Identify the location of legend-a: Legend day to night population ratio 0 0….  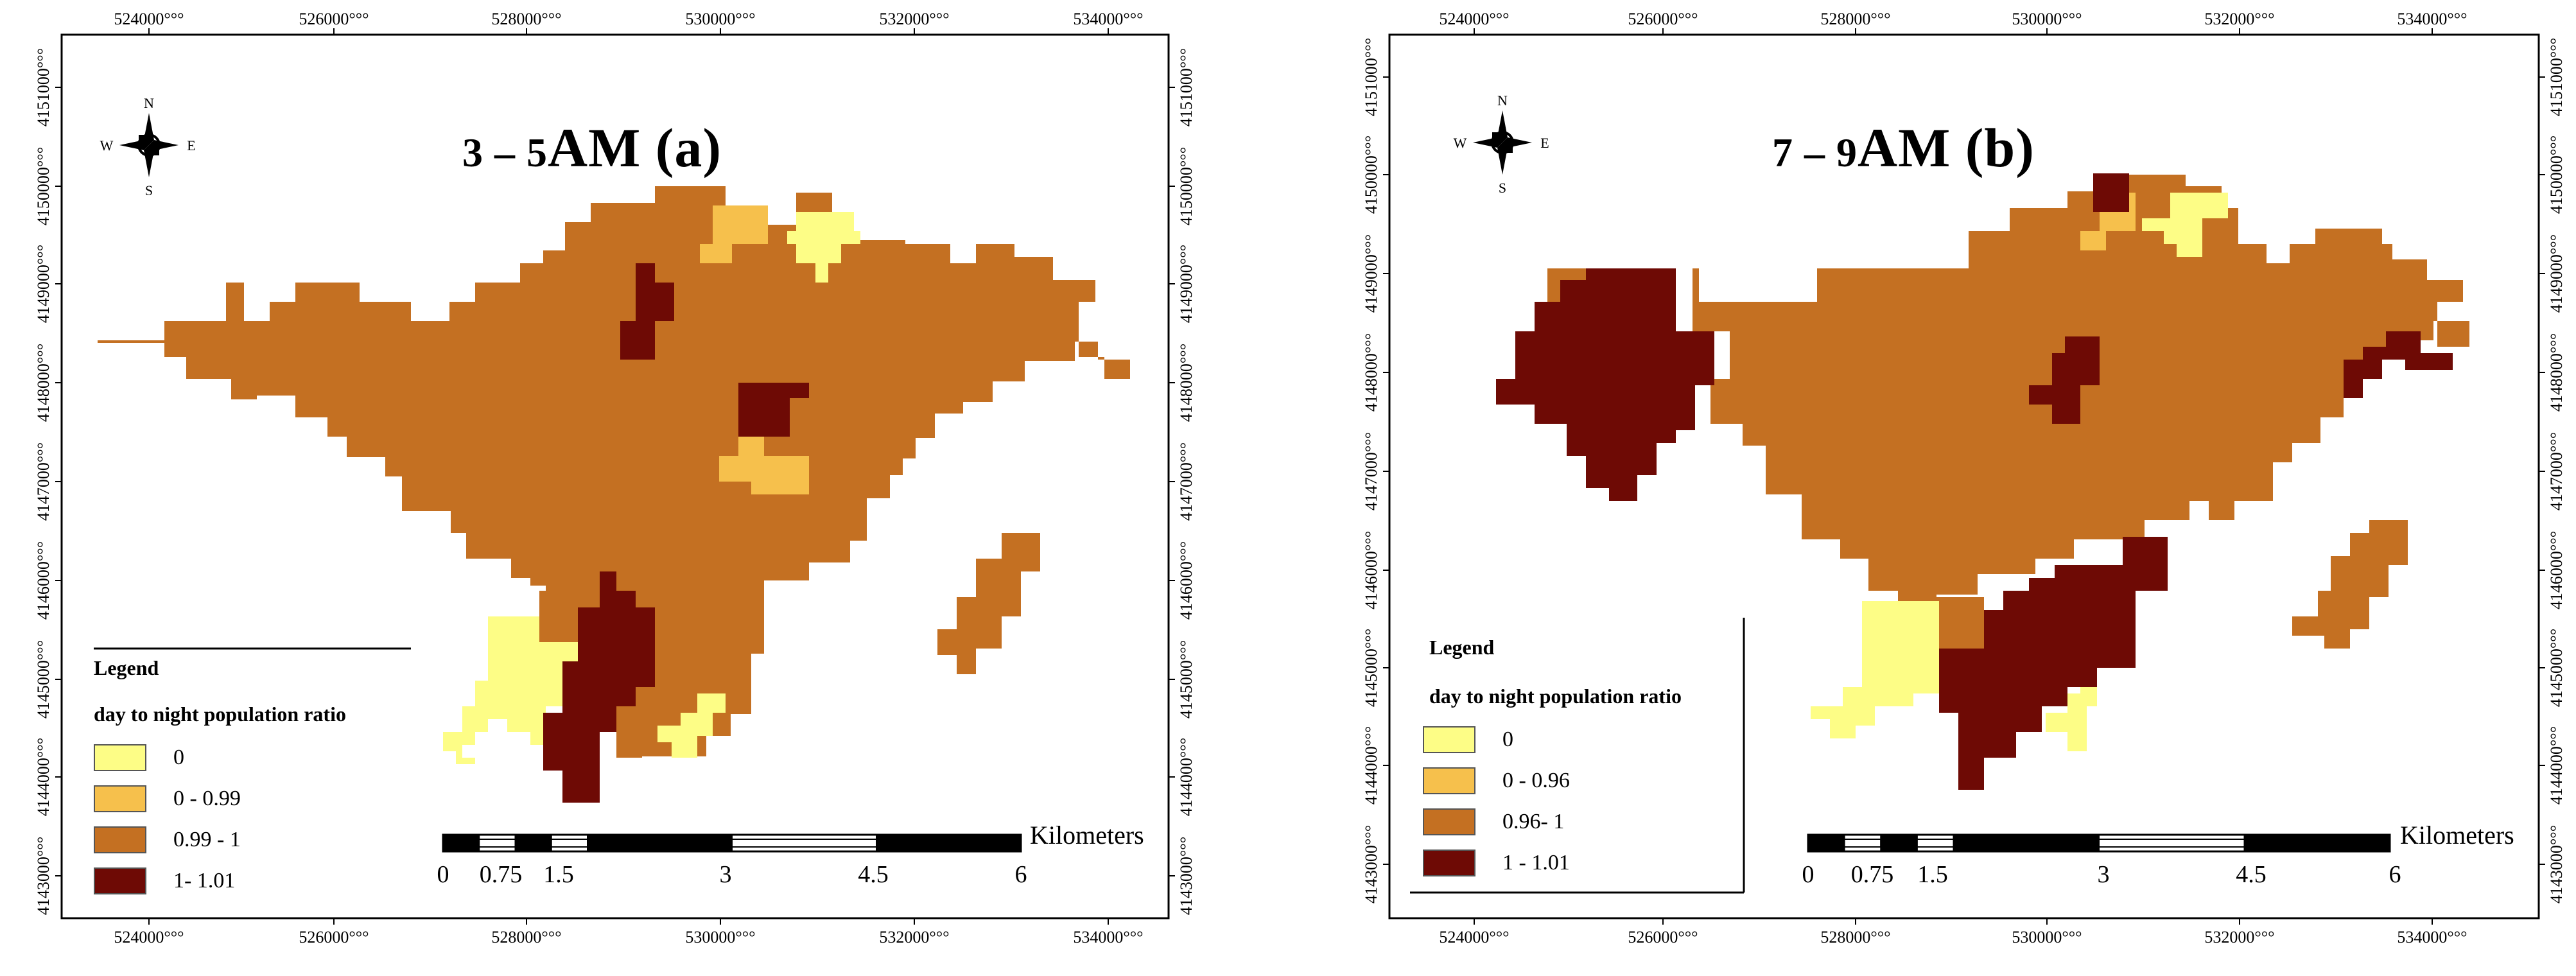
(261, 783).